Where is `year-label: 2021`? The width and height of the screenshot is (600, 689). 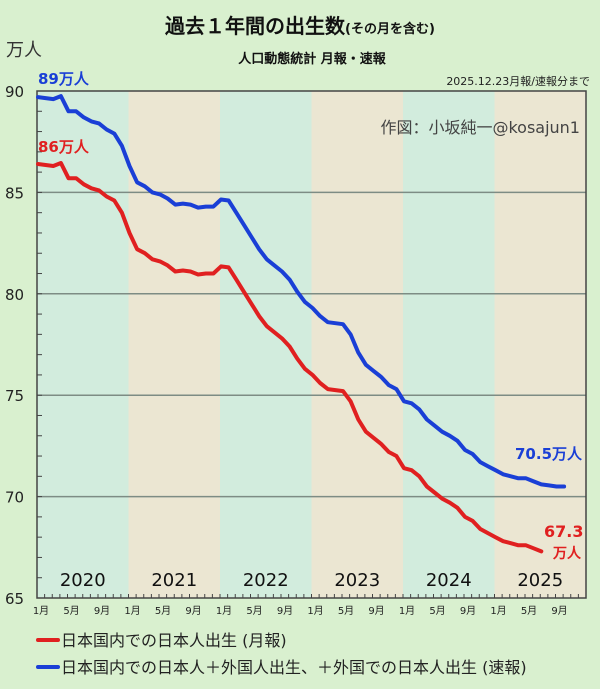
year-label: 2021 is located at coordinates (174, 580).